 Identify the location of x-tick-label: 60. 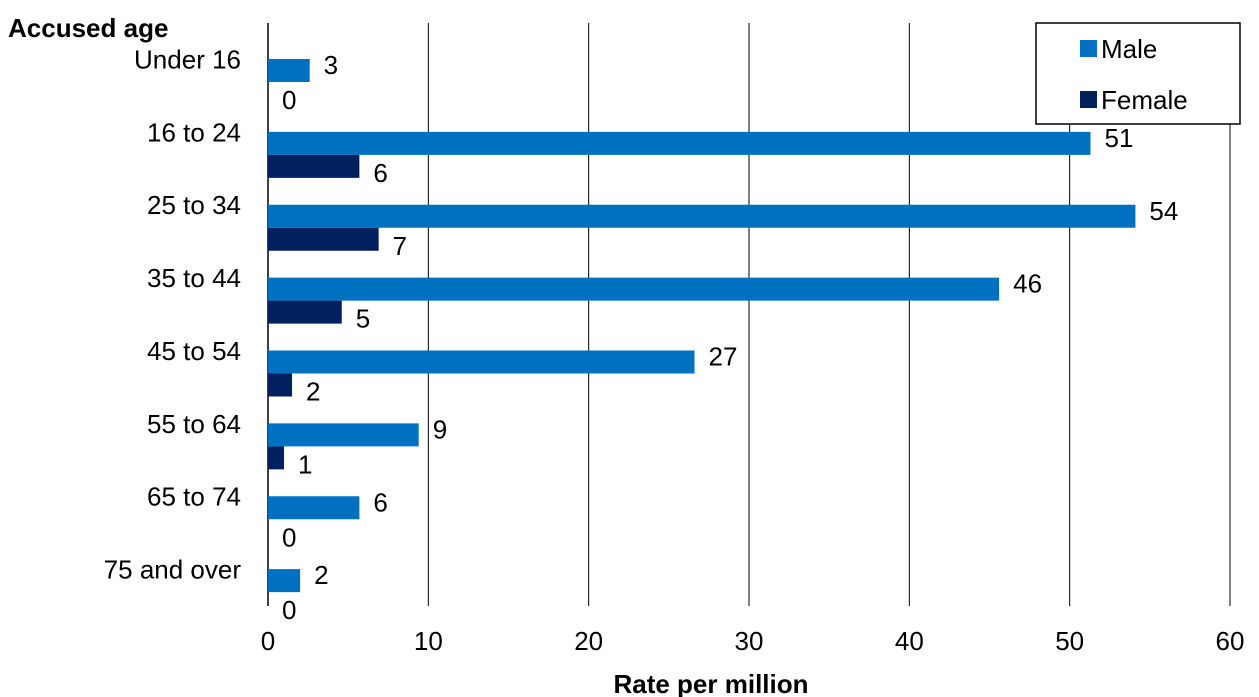
(1230, 641).